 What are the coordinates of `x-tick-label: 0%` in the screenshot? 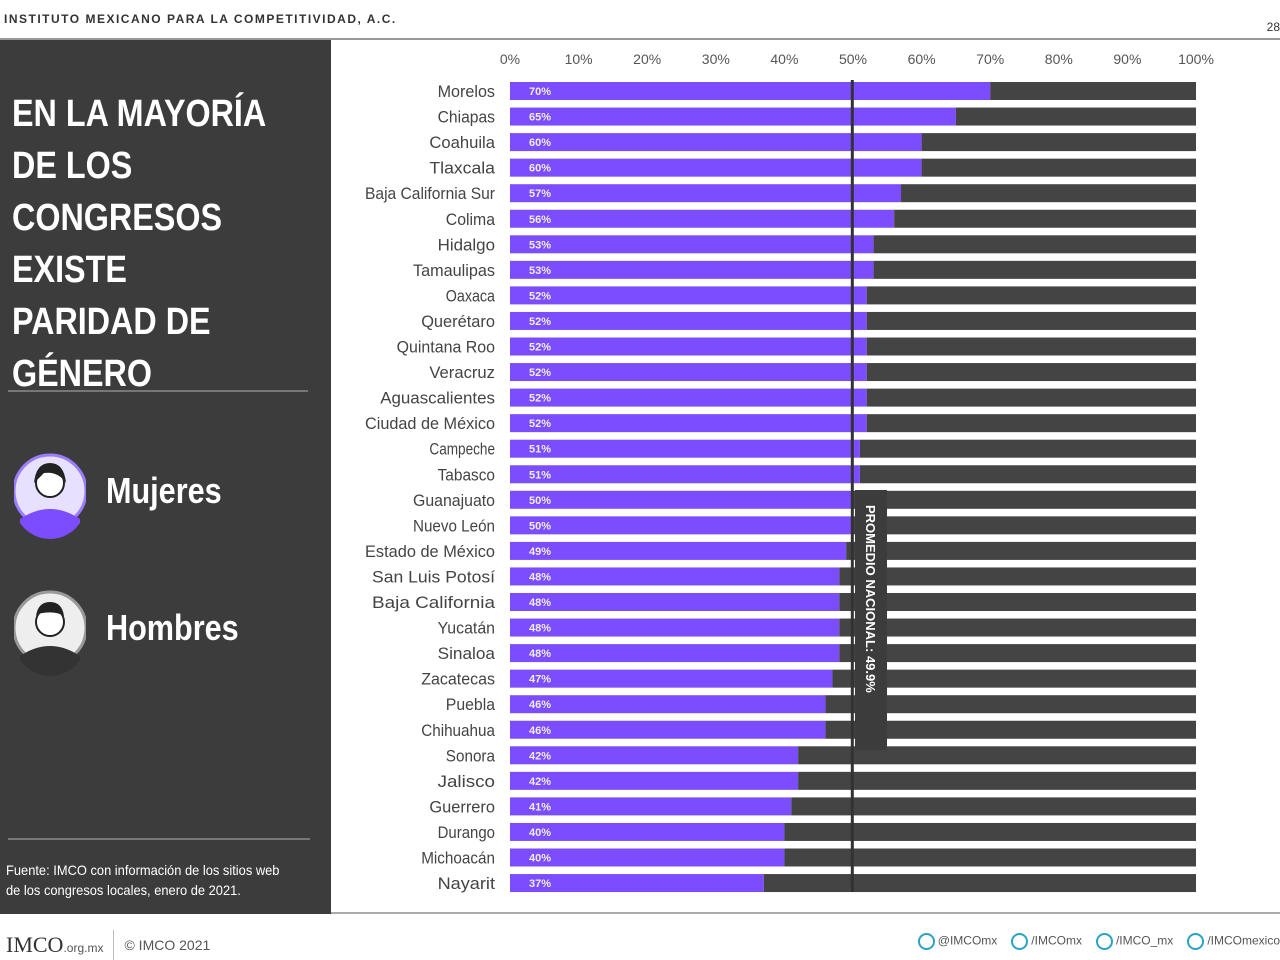 It's located at (510, 59).